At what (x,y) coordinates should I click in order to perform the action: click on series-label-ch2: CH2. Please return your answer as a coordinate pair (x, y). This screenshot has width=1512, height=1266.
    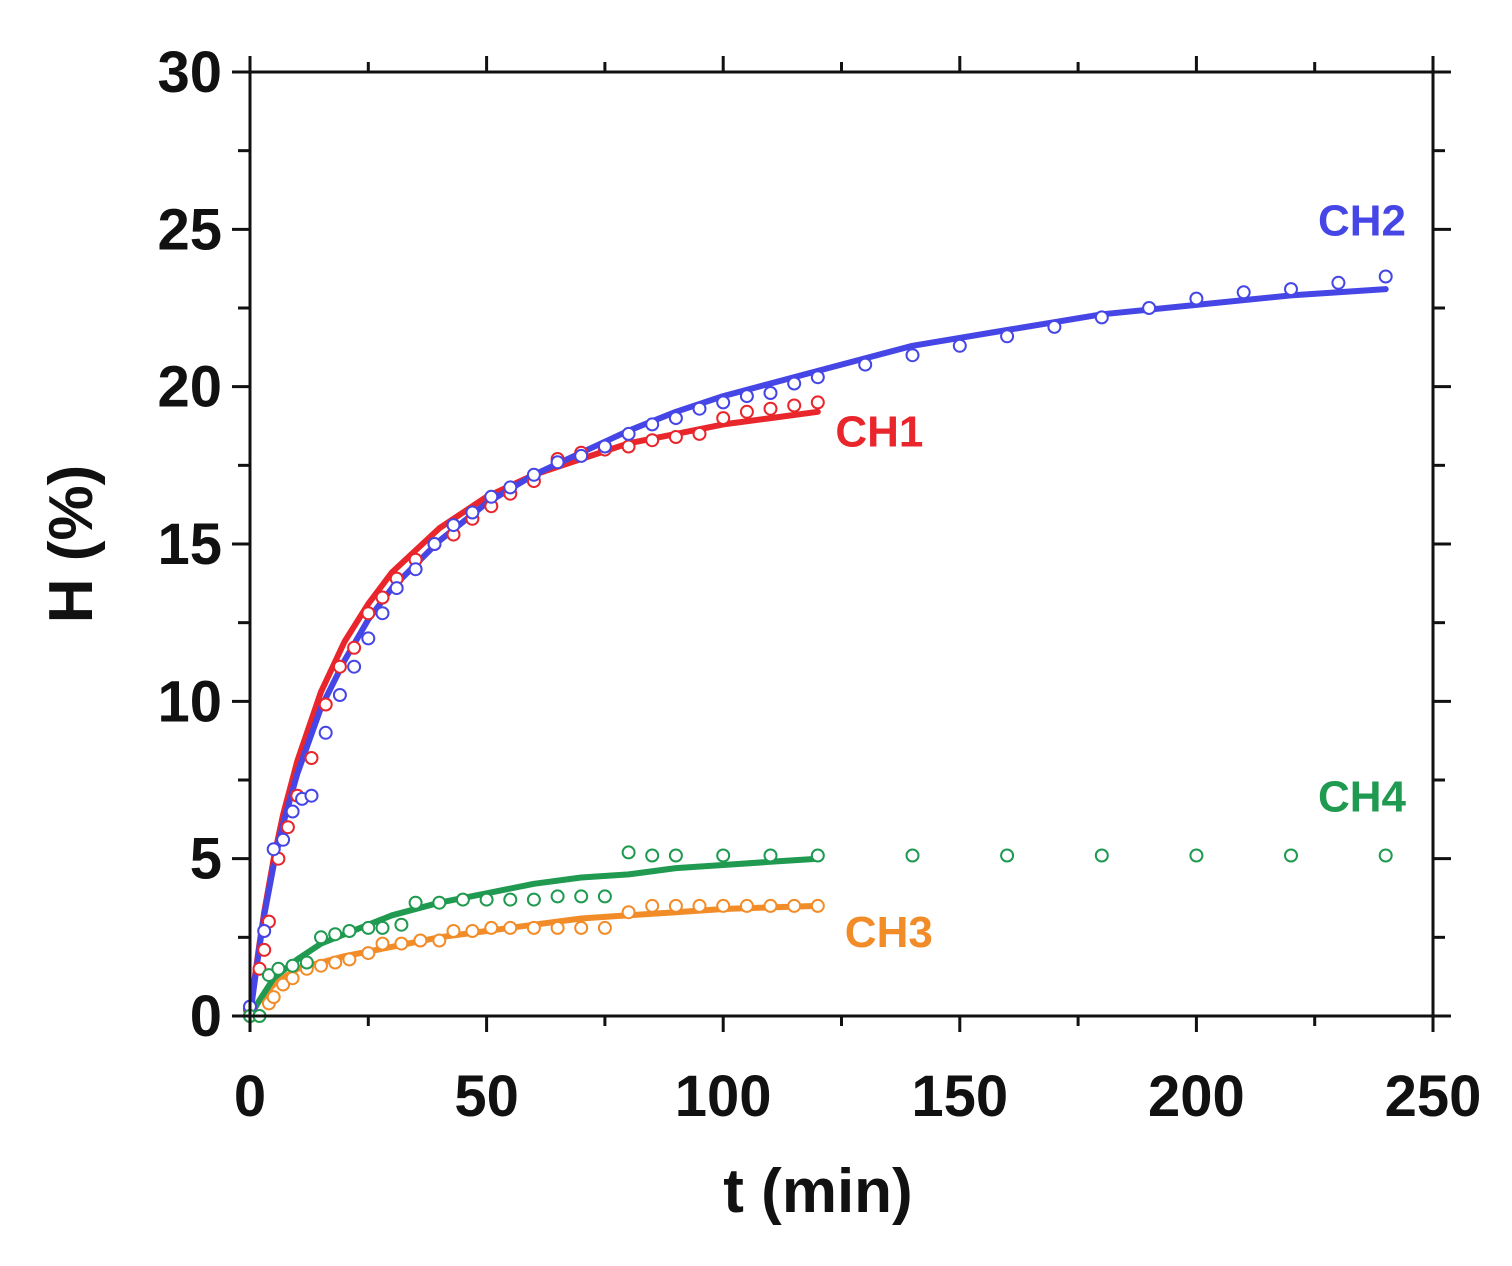
    Looking at the image, I should click on (1362, 221).